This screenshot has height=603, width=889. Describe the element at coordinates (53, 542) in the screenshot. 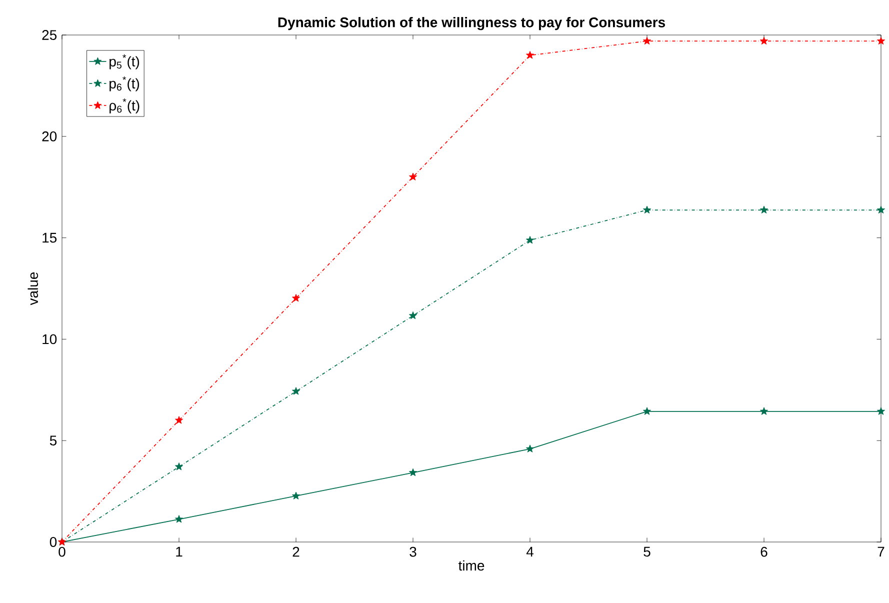

I see `y-tick-label: 0` at that location.